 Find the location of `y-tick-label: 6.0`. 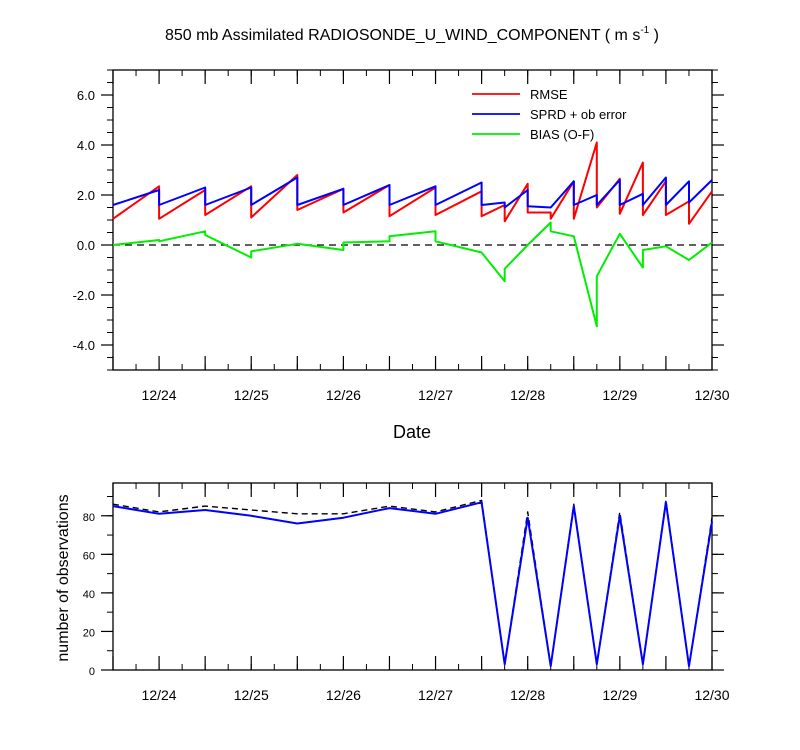

y-tick-label: 6.0 is located at coordinates (86, 95).